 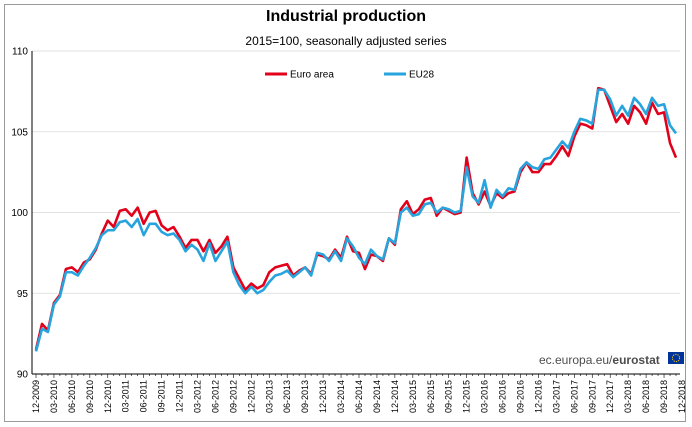 What do you see at coordinates (395, 396) in the screenshot?
I see `x-tick-label: 12-2014` at bounding box center [395, 396].